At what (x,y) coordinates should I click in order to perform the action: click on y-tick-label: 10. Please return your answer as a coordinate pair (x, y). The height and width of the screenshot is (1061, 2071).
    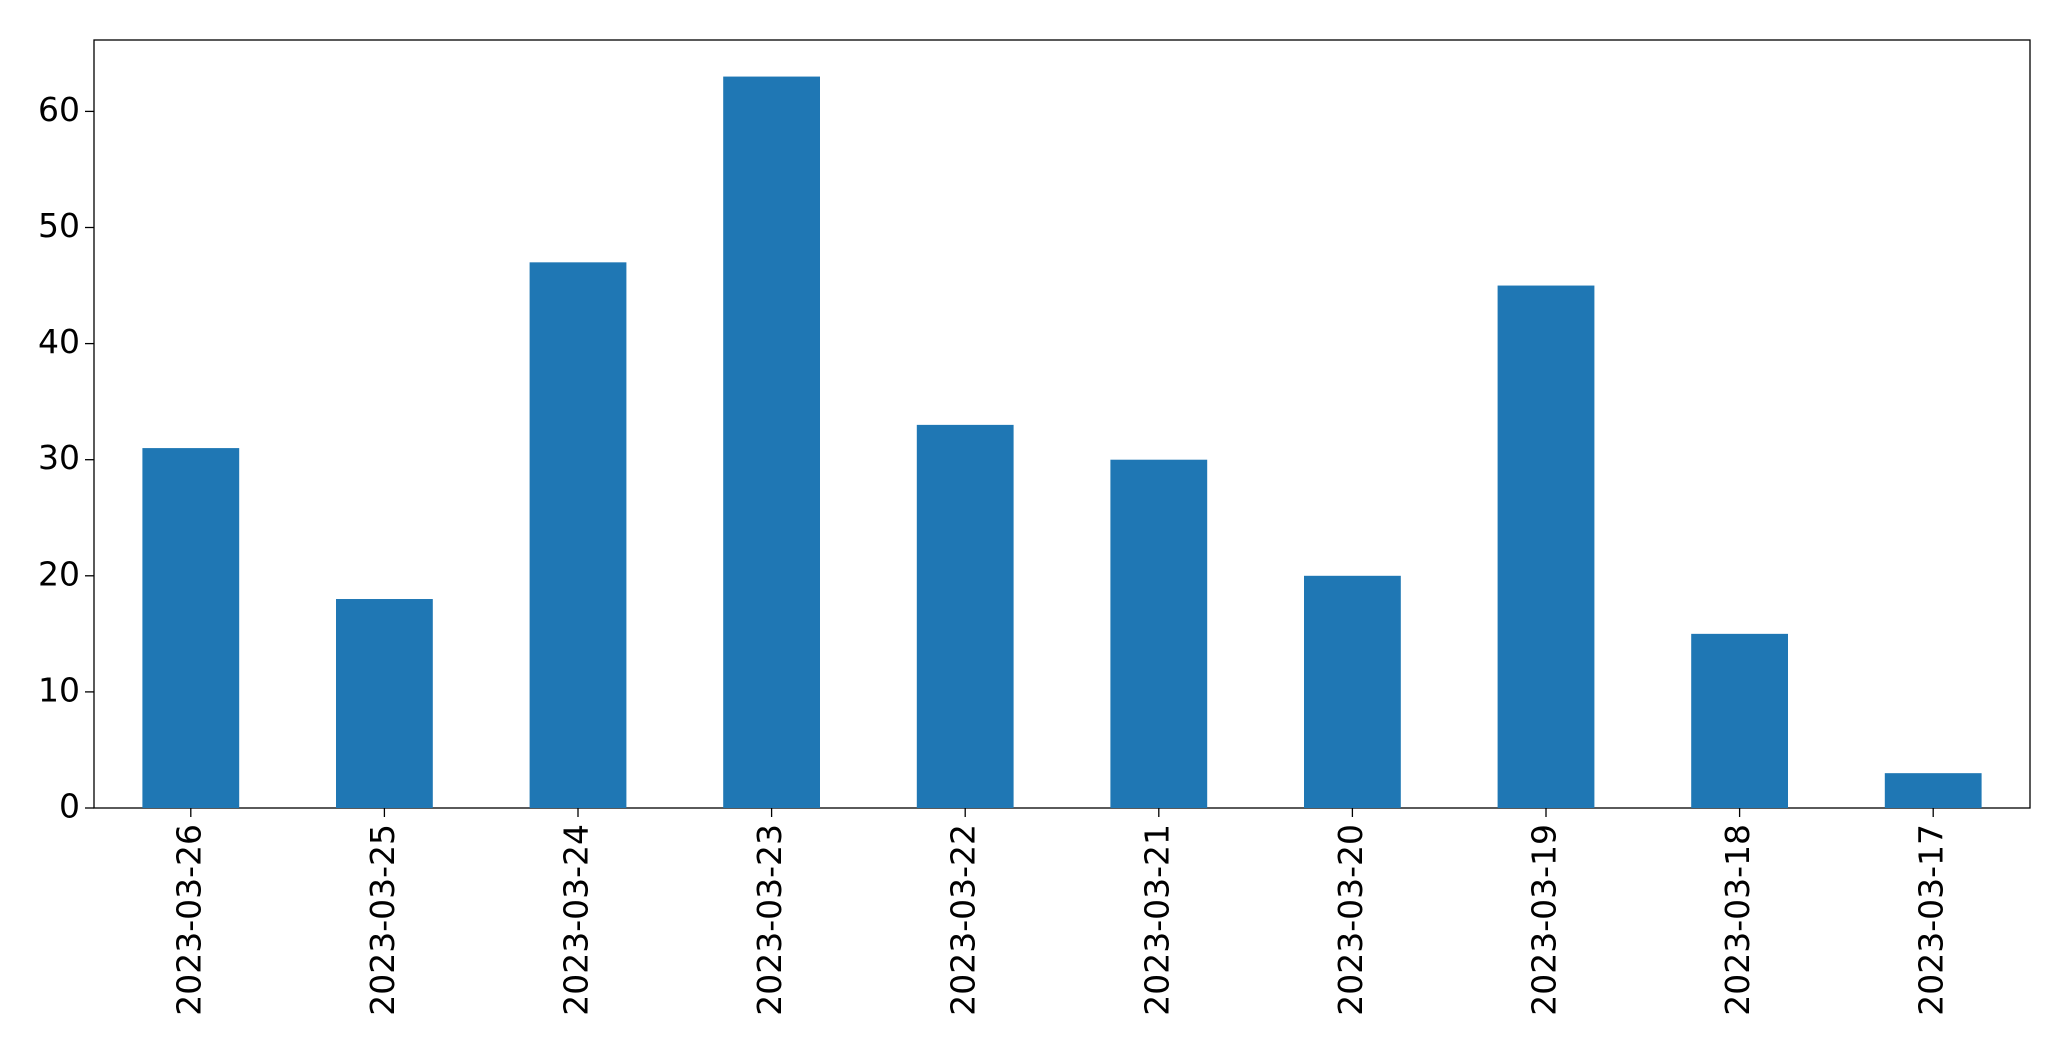
    Looking at the image, I should click on (59, 689).